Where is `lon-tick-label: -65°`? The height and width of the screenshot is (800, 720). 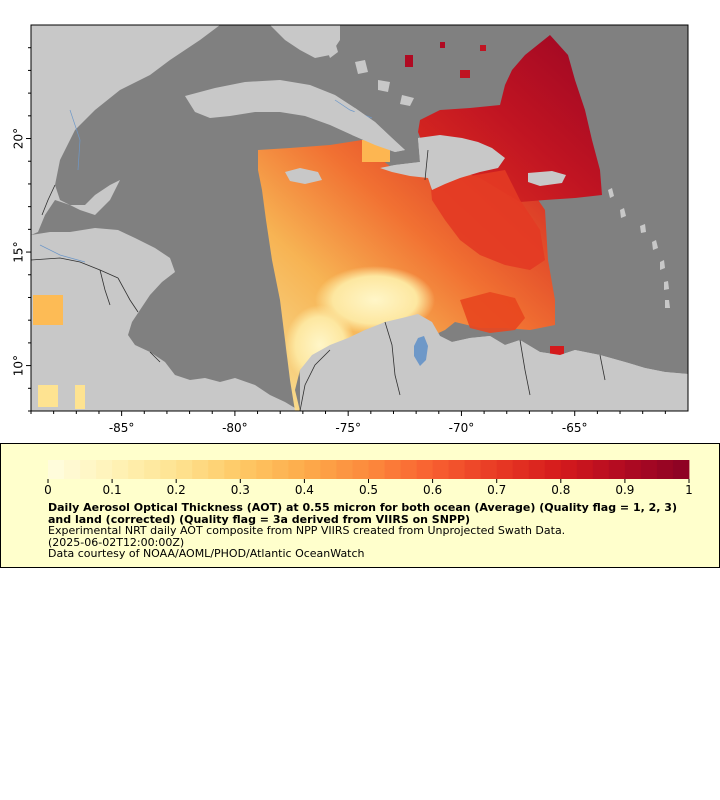 lon-tick-label: -65° is located at coordinates (575, 428).